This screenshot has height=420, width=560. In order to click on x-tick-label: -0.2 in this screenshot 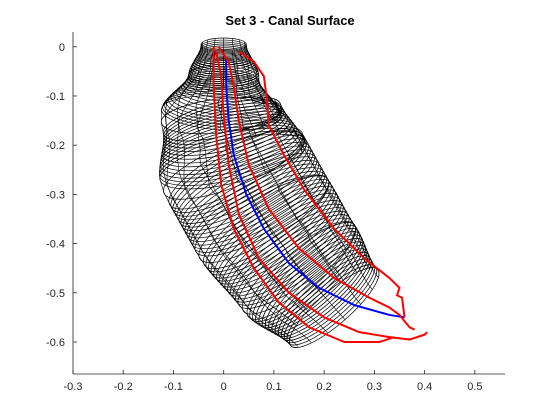, I will do `click(123, 387)`.